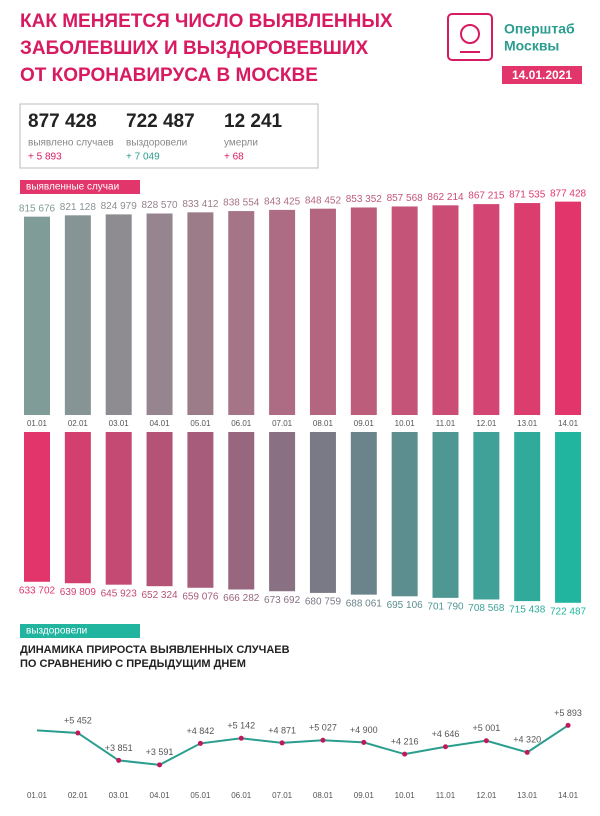 The image size is (600, 816). Describe the element at coordinates (282, 730) in the screenshot. I see `value-label: +4 871` at that location.